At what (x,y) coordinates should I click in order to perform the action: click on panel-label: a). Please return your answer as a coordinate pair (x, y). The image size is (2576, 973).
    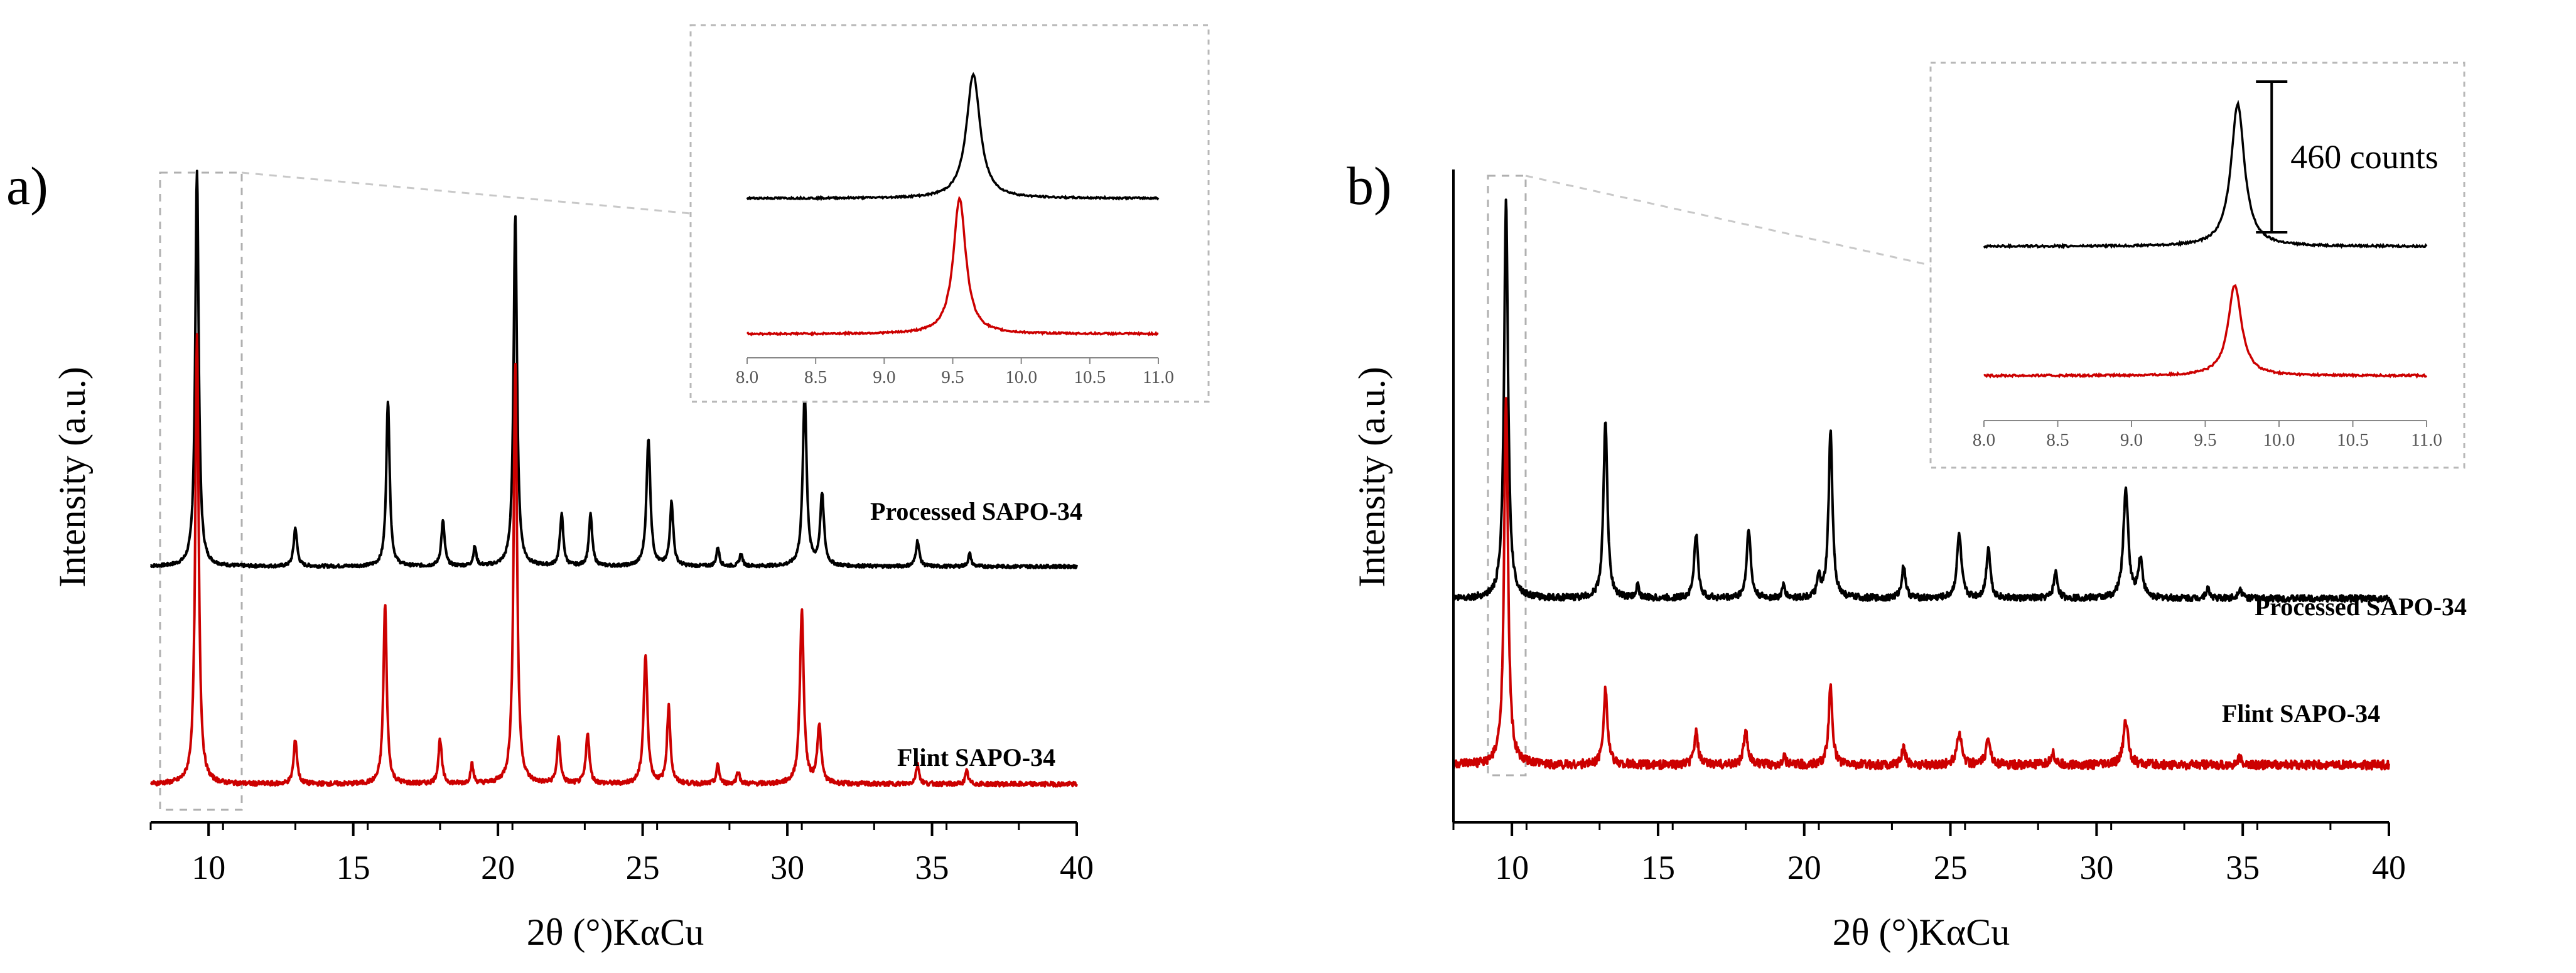
    Looking at the image, I should click on (27, 186).